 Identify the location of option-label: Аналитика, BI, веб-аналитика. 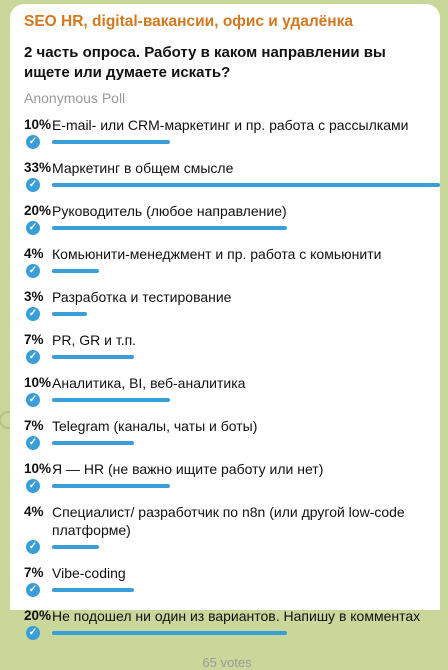
(149, 383).